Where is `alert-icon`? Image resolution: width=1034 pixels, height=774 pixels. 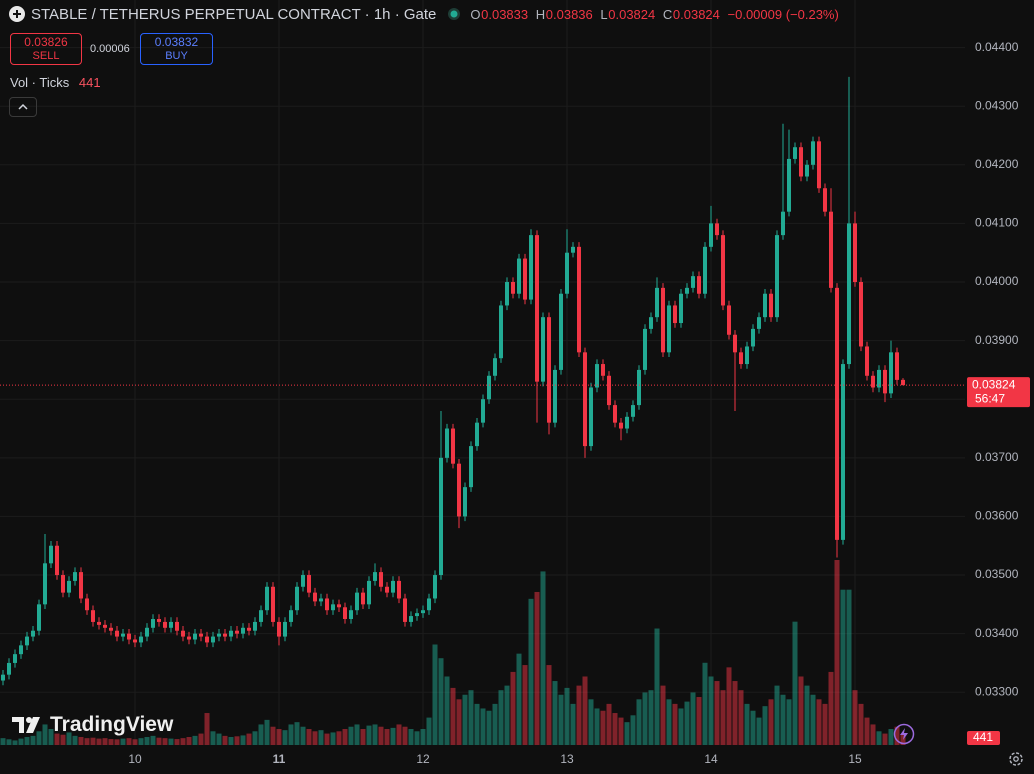 alert-icon is located at coordinates (904, 734).